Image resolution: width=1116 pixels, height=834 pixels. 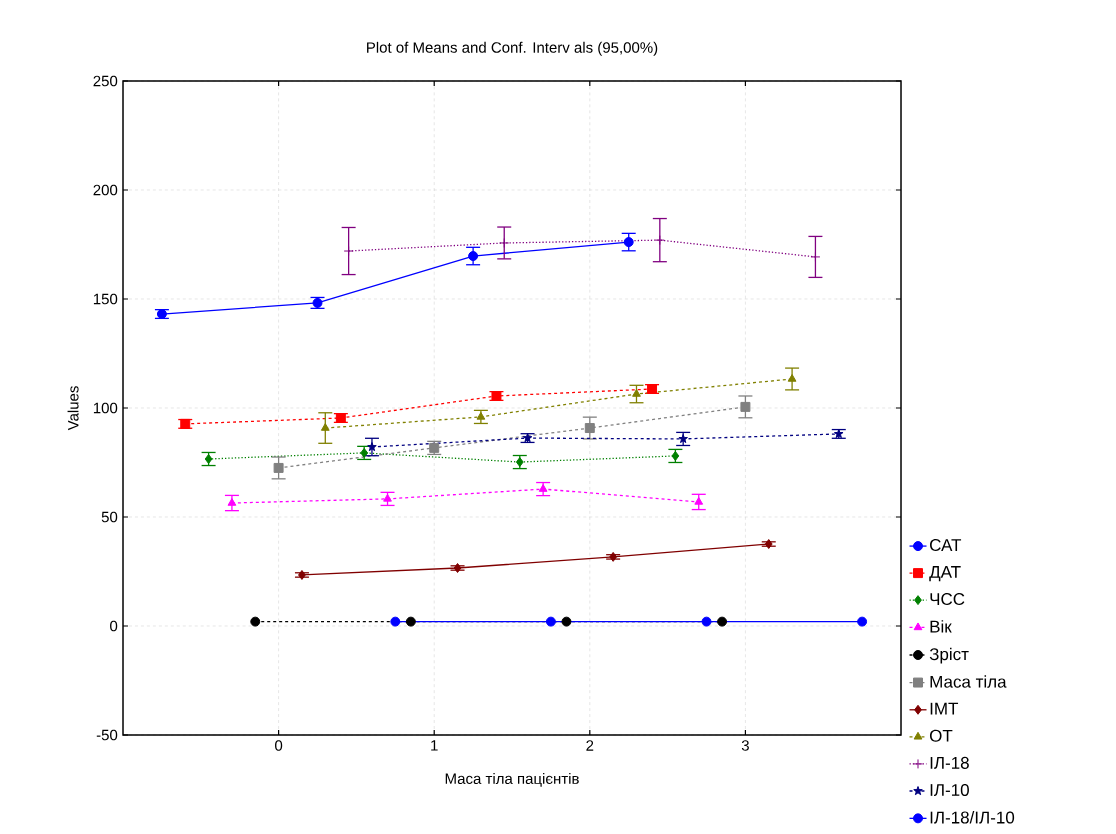 I want to click on x-tick-label: 3, so click(x=745, y=745).